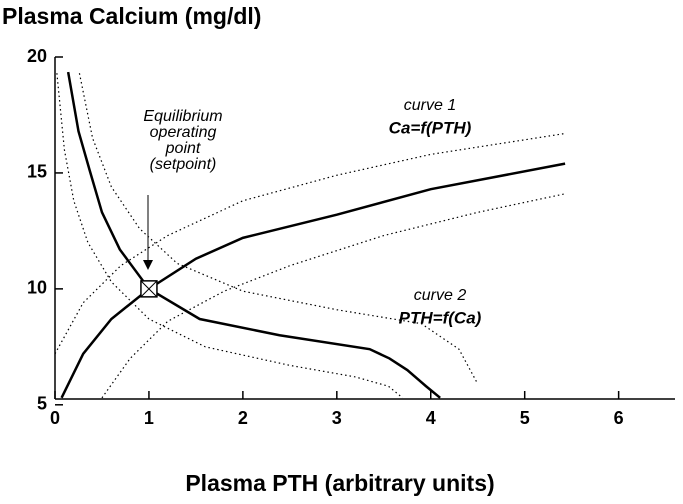  I want to click on annotation: operating, so click(183, 132).